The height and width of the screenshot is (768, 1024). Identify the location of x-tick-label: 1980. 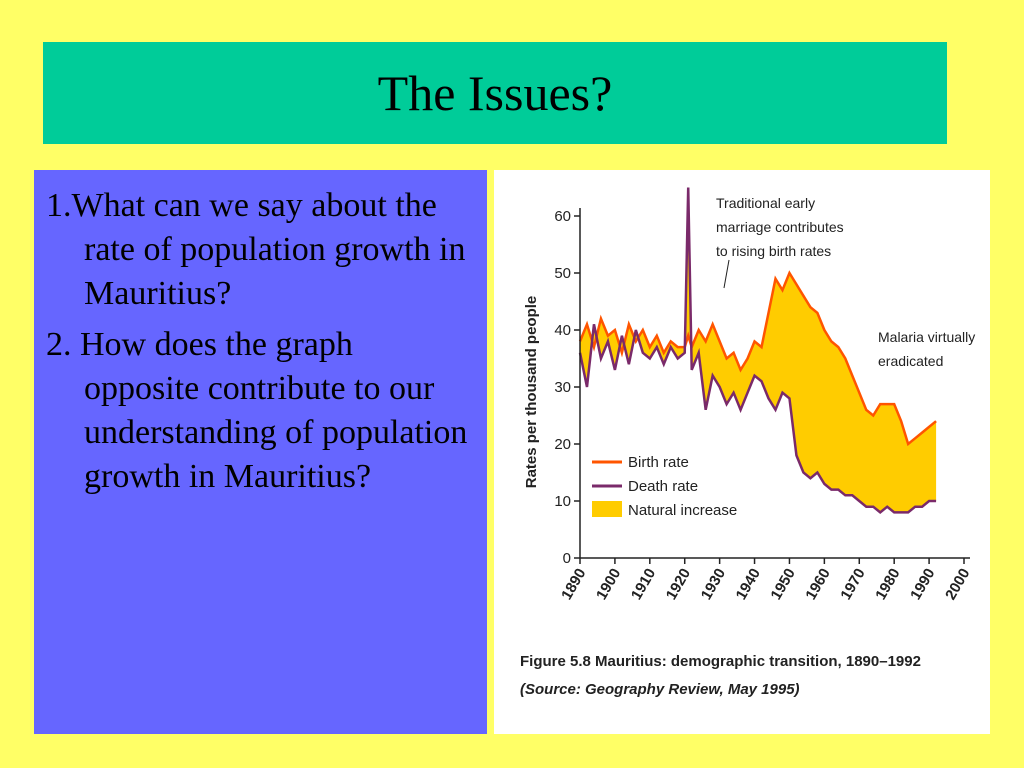
(887, 584).